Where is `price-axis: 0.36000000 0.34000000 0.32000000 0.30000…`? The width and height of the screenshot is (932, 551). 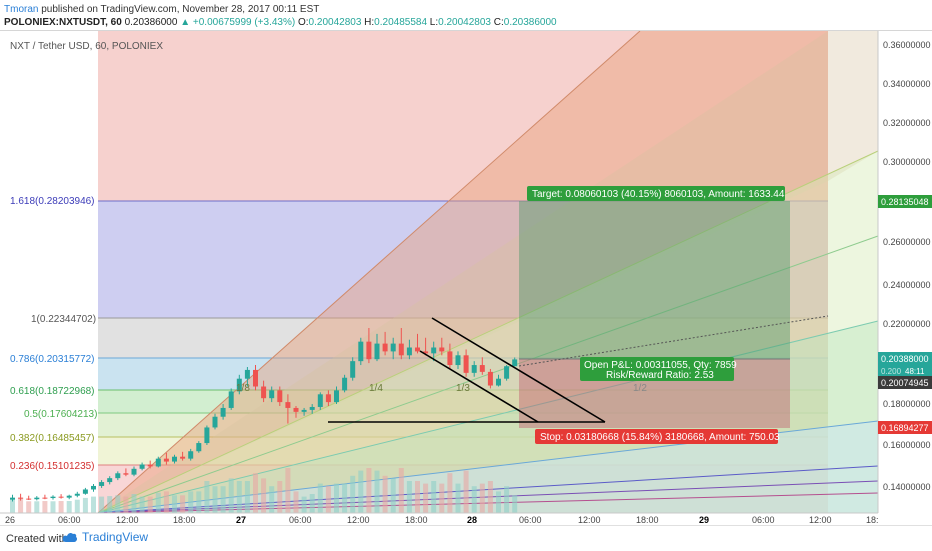
price-axis: 0.36000000 0.34000000 0.32000000 0.30000… is located at coordinates (904, 272).